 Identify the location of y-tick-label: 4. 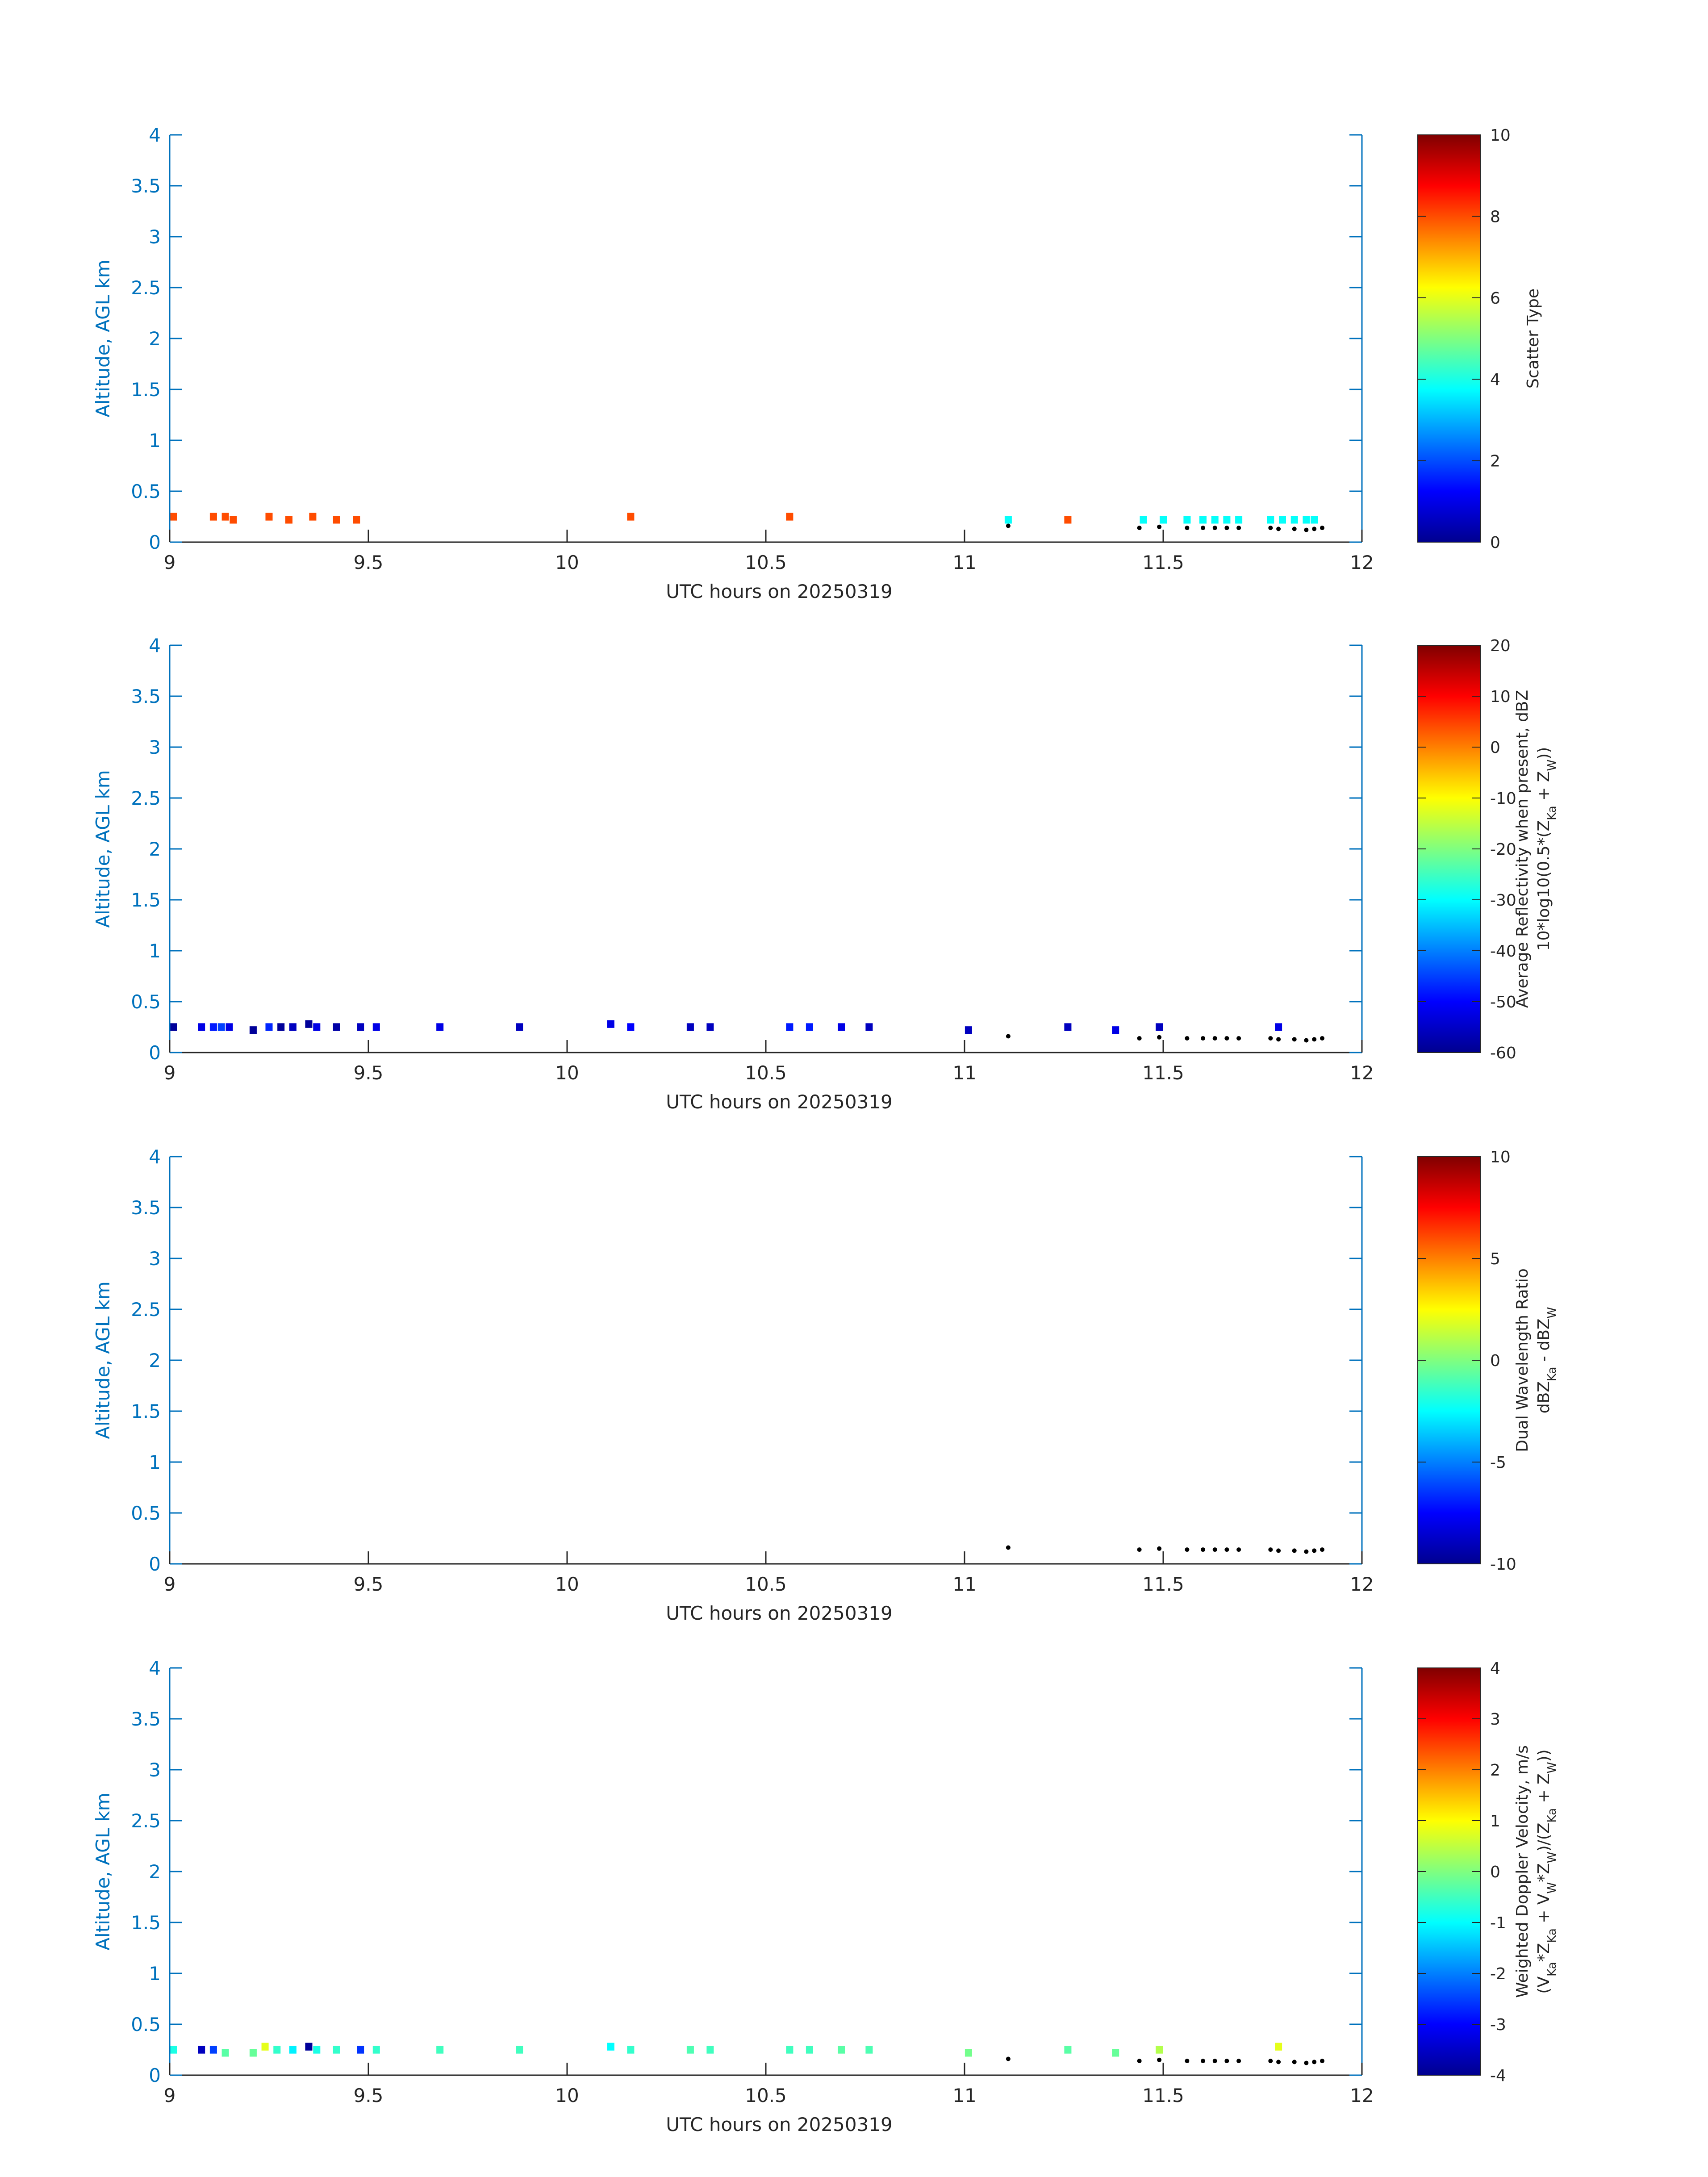
(155, 1668).